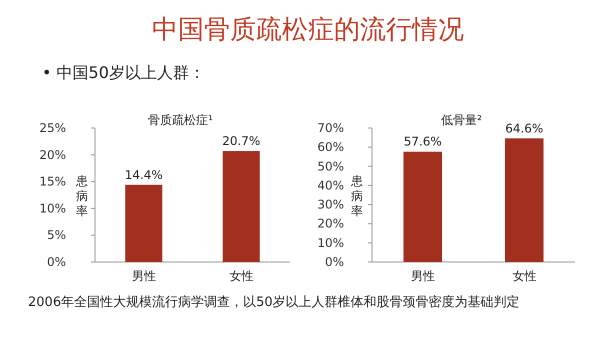 The height and width of the screenshot is (339, 616). What do you see at coordinates (330, 166) in the screenshot?
I see `y-tick-label: 50%` at bounding box center [330, 166].